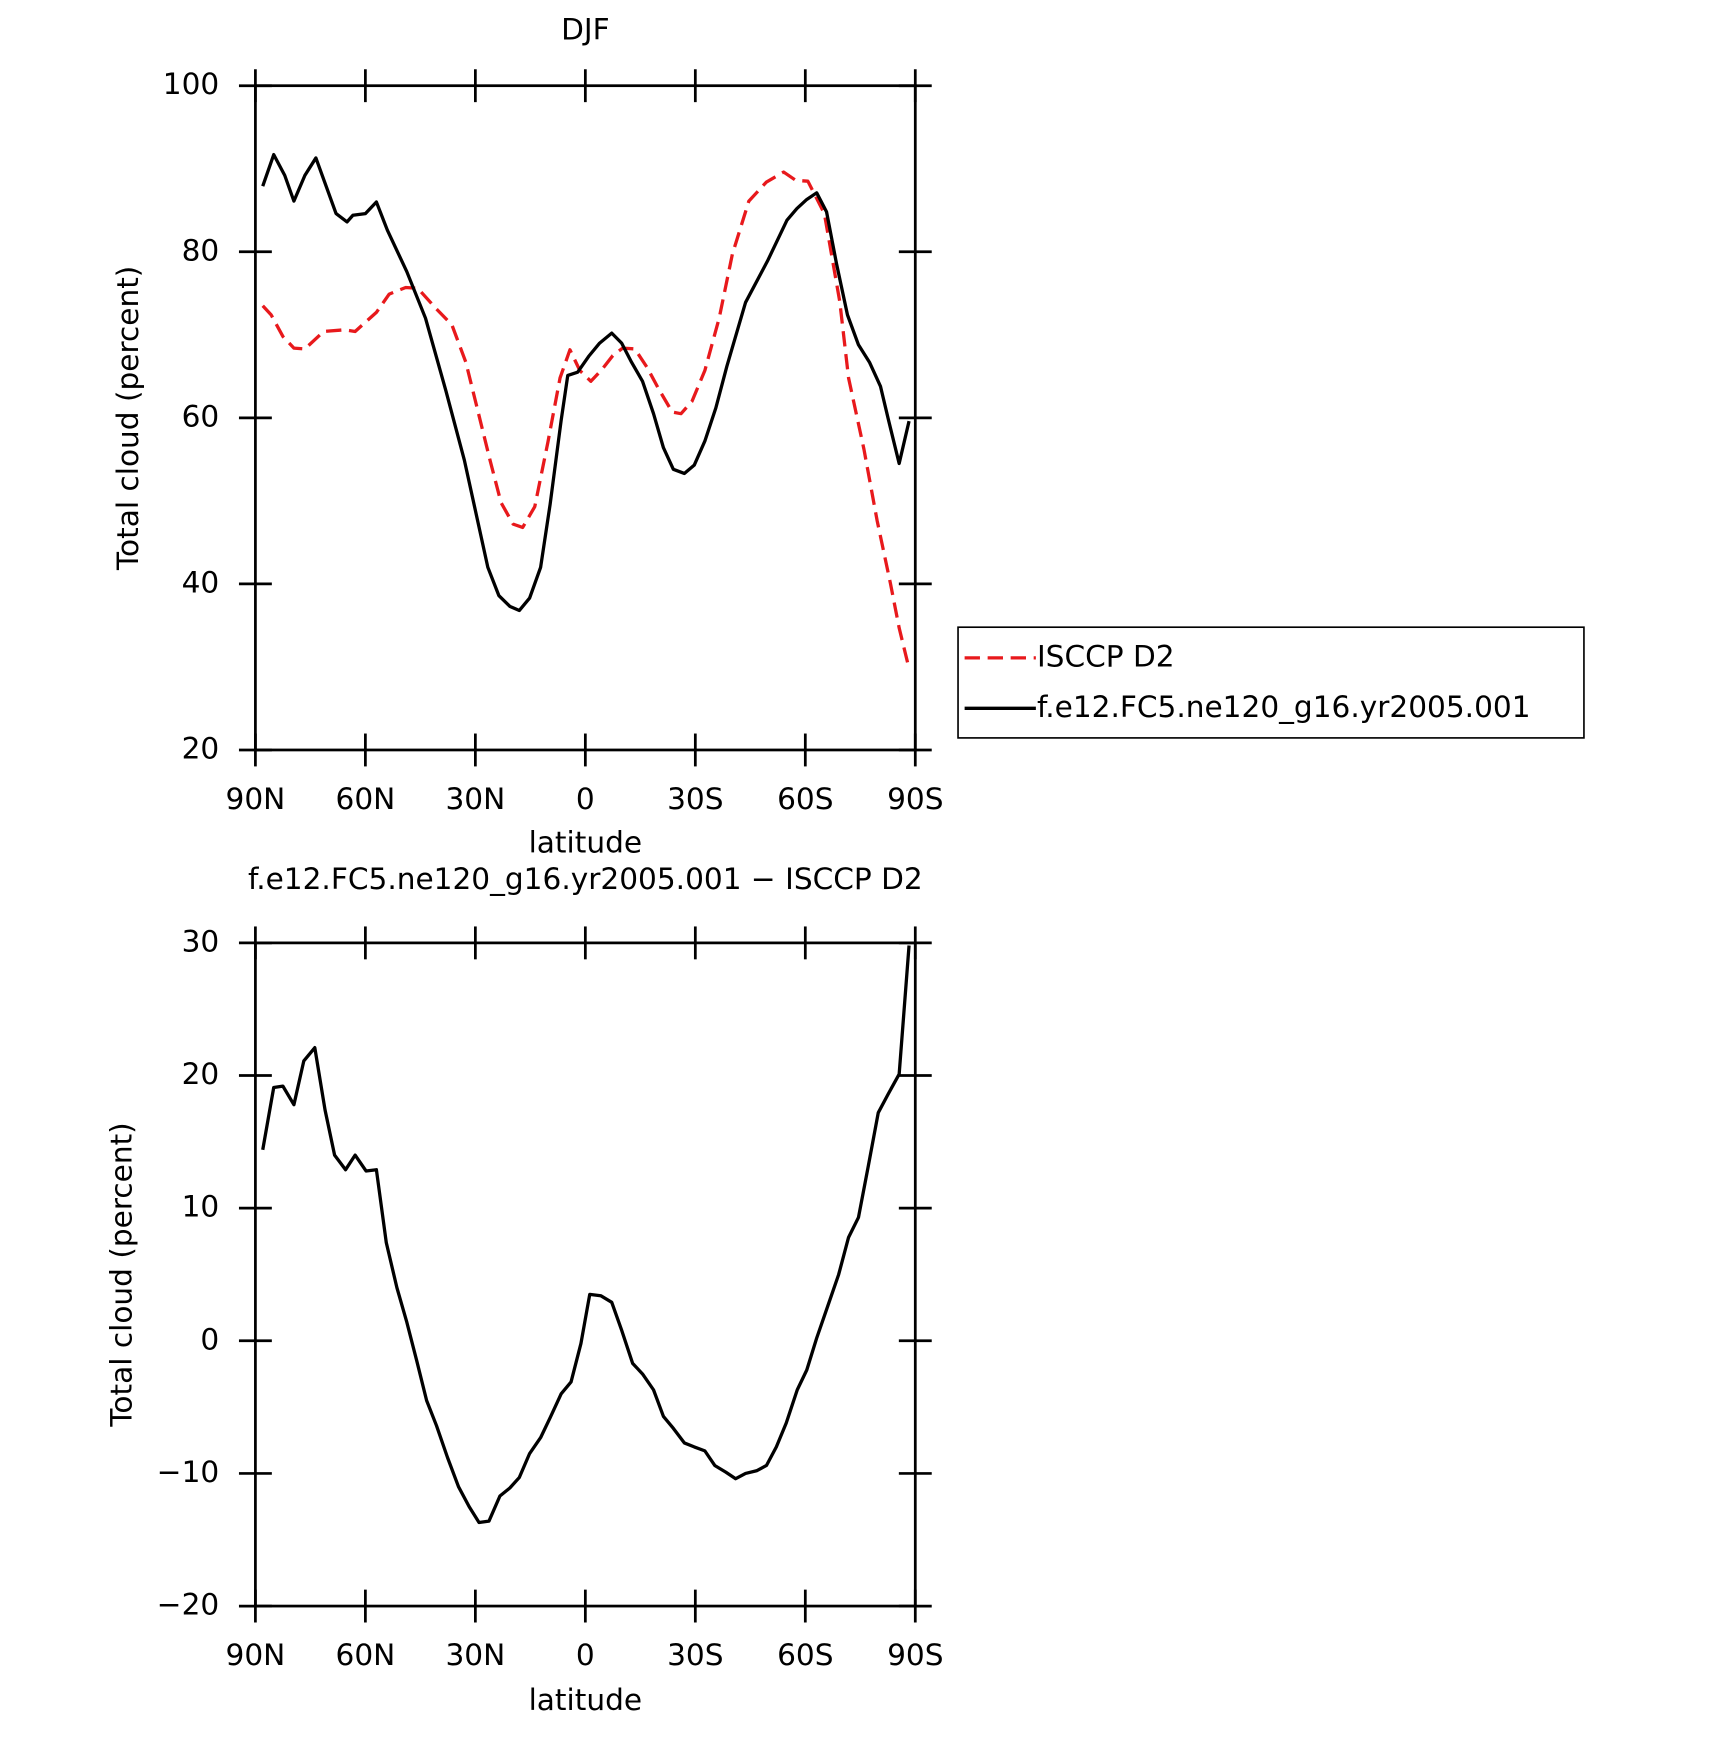 The width and height of the screenshot is (1710, 1740). I want to click on legend: ISCCP D2 f.e12.FC5.ne120_g16.yr2005.001, so click(1271, 682).